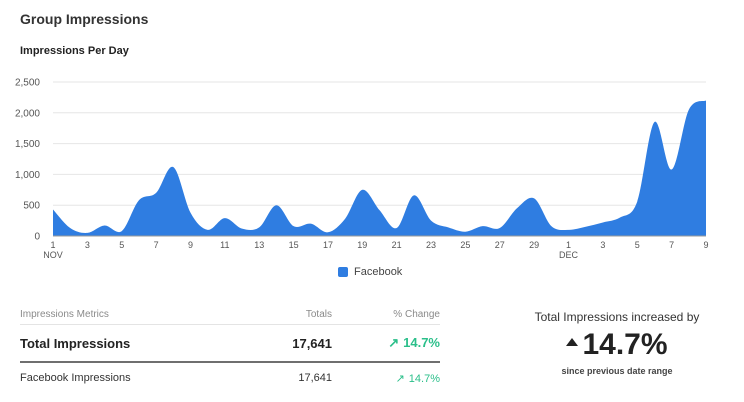  What do you see at coordinates (27, 144) in the screenshot?
I see `y-tick-label: 1,500` at bounding box center [27, 144].